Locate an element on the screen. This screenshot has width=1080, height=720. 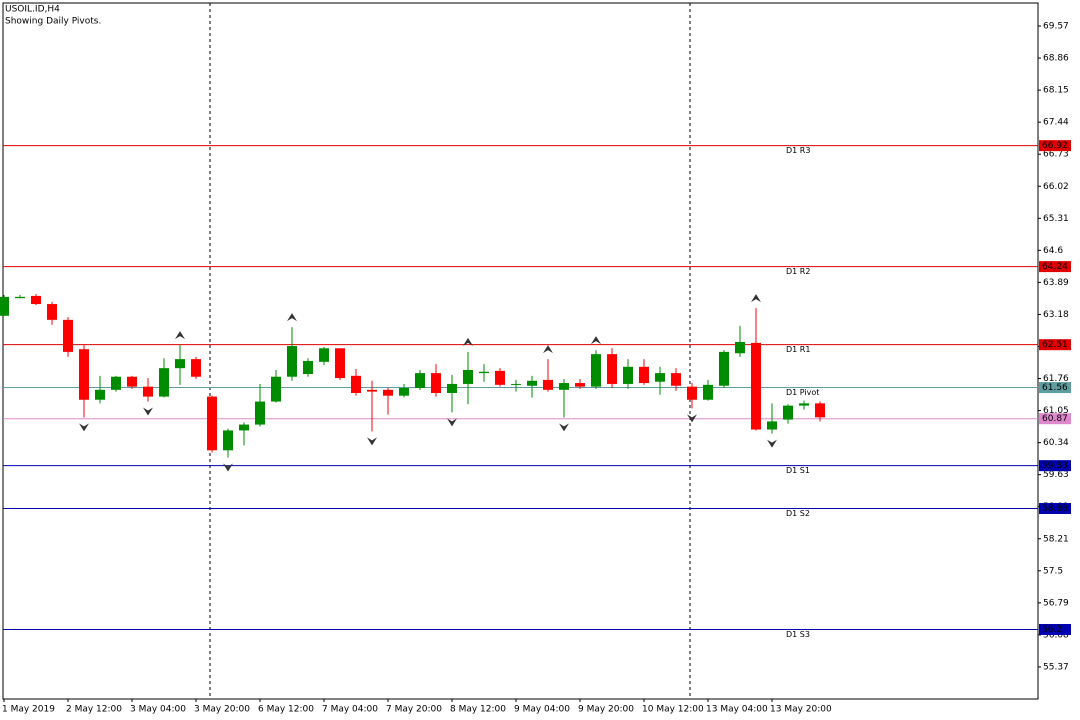
x-tick-label: 9 May 04:00 is located at coordinates (542, 710).